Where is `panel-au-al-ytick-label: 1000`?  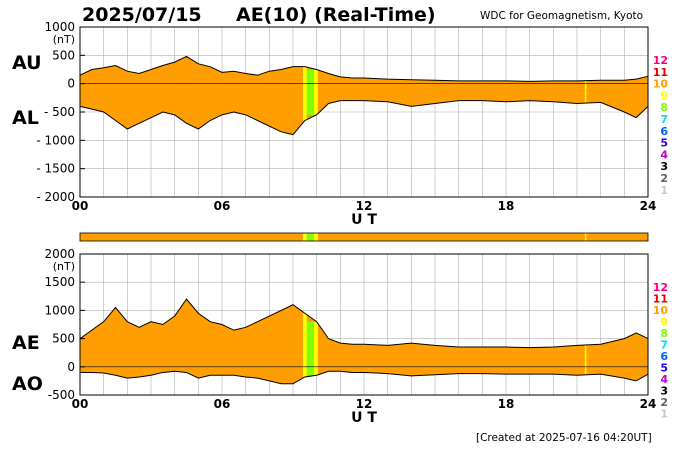 panel-au-al-ytick-label: 1000 is located at coordinates (59, 27).